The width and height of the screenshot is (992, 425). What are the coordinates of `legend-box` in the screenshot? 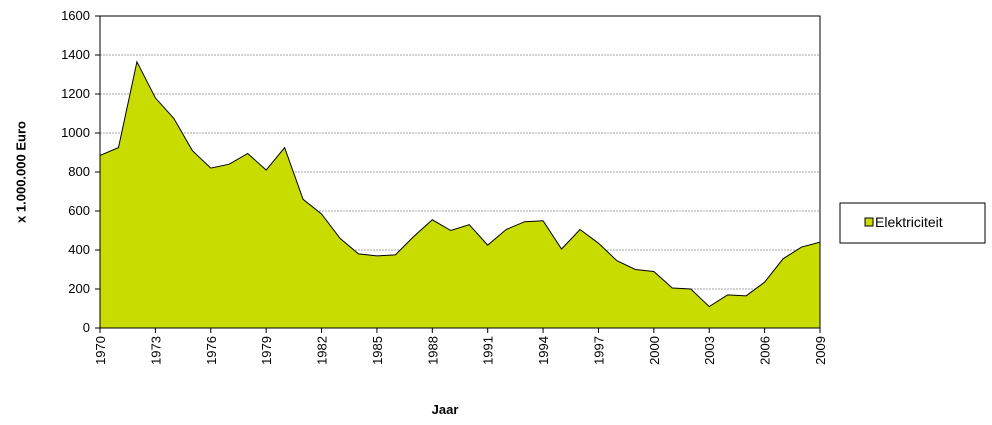 It's located at (912, 223).